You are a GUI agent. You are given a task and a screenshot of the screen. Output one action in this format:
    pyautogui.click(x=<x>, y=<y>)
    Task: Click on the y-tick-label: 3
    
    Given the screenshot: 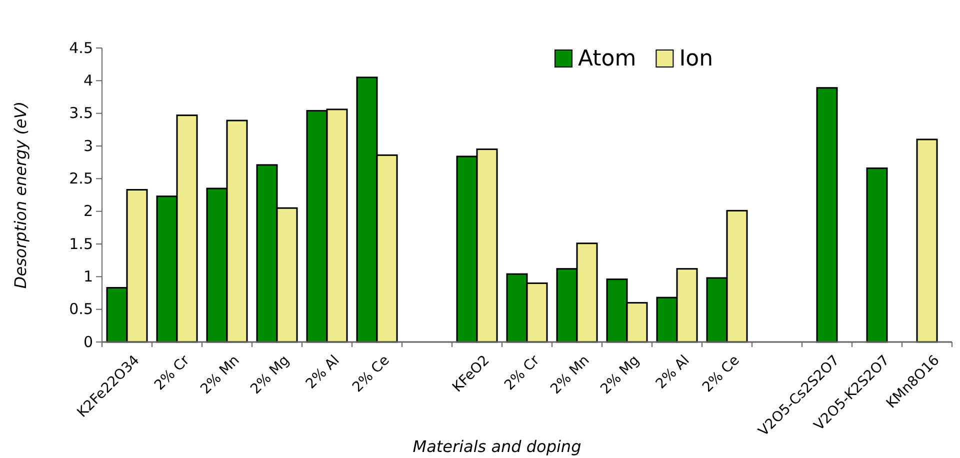 What is the action you would take?
    pyautogui.click(x=88, y=145)
    